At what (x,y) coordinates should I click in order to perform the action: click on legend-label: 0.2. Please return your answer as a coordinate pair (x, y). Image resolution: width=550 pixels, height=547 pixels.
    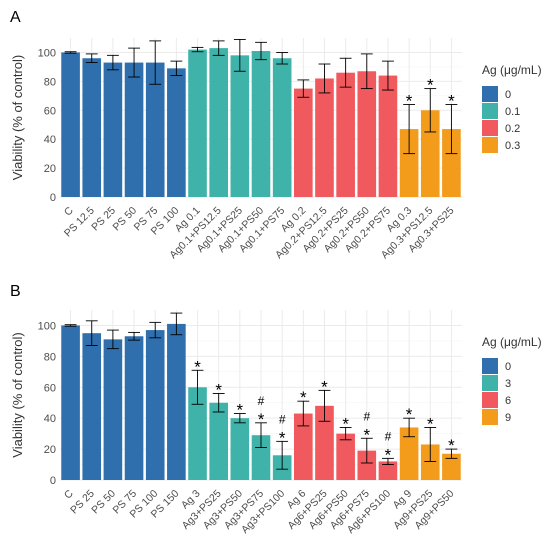
    Looking at the image, I should click on (512, 129).